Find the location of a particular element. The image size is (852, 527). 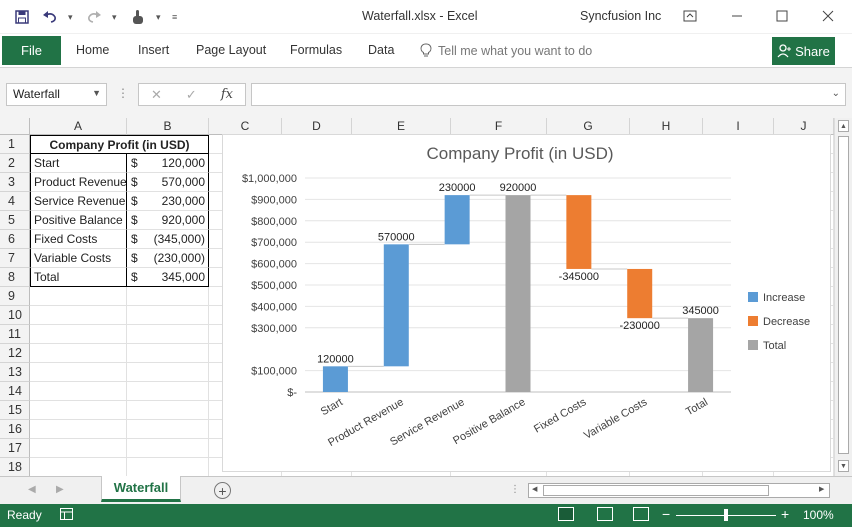

scroll-right-icon: ▶ is located at coordinates (822, 489).